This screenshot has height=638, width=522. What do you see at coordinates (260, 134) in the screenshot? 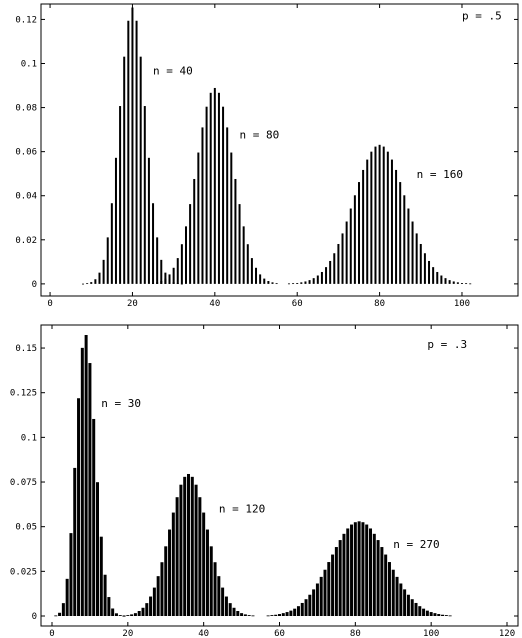
I see `series-label: n = 80` at bounding box center [260, 134].